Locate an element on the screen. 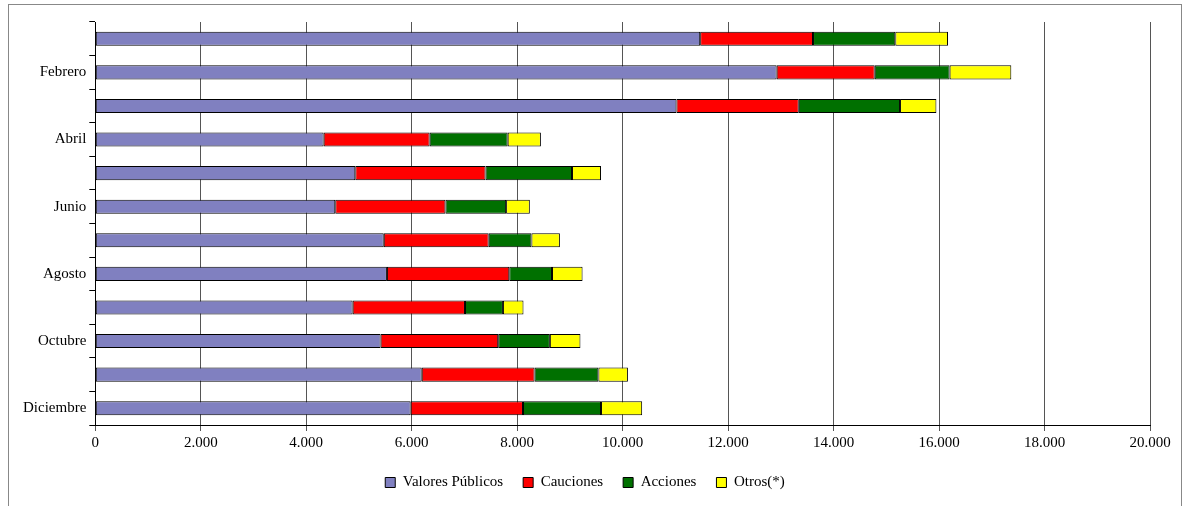  legend-label: Valores Públicos is located at coordinates (453, 481).